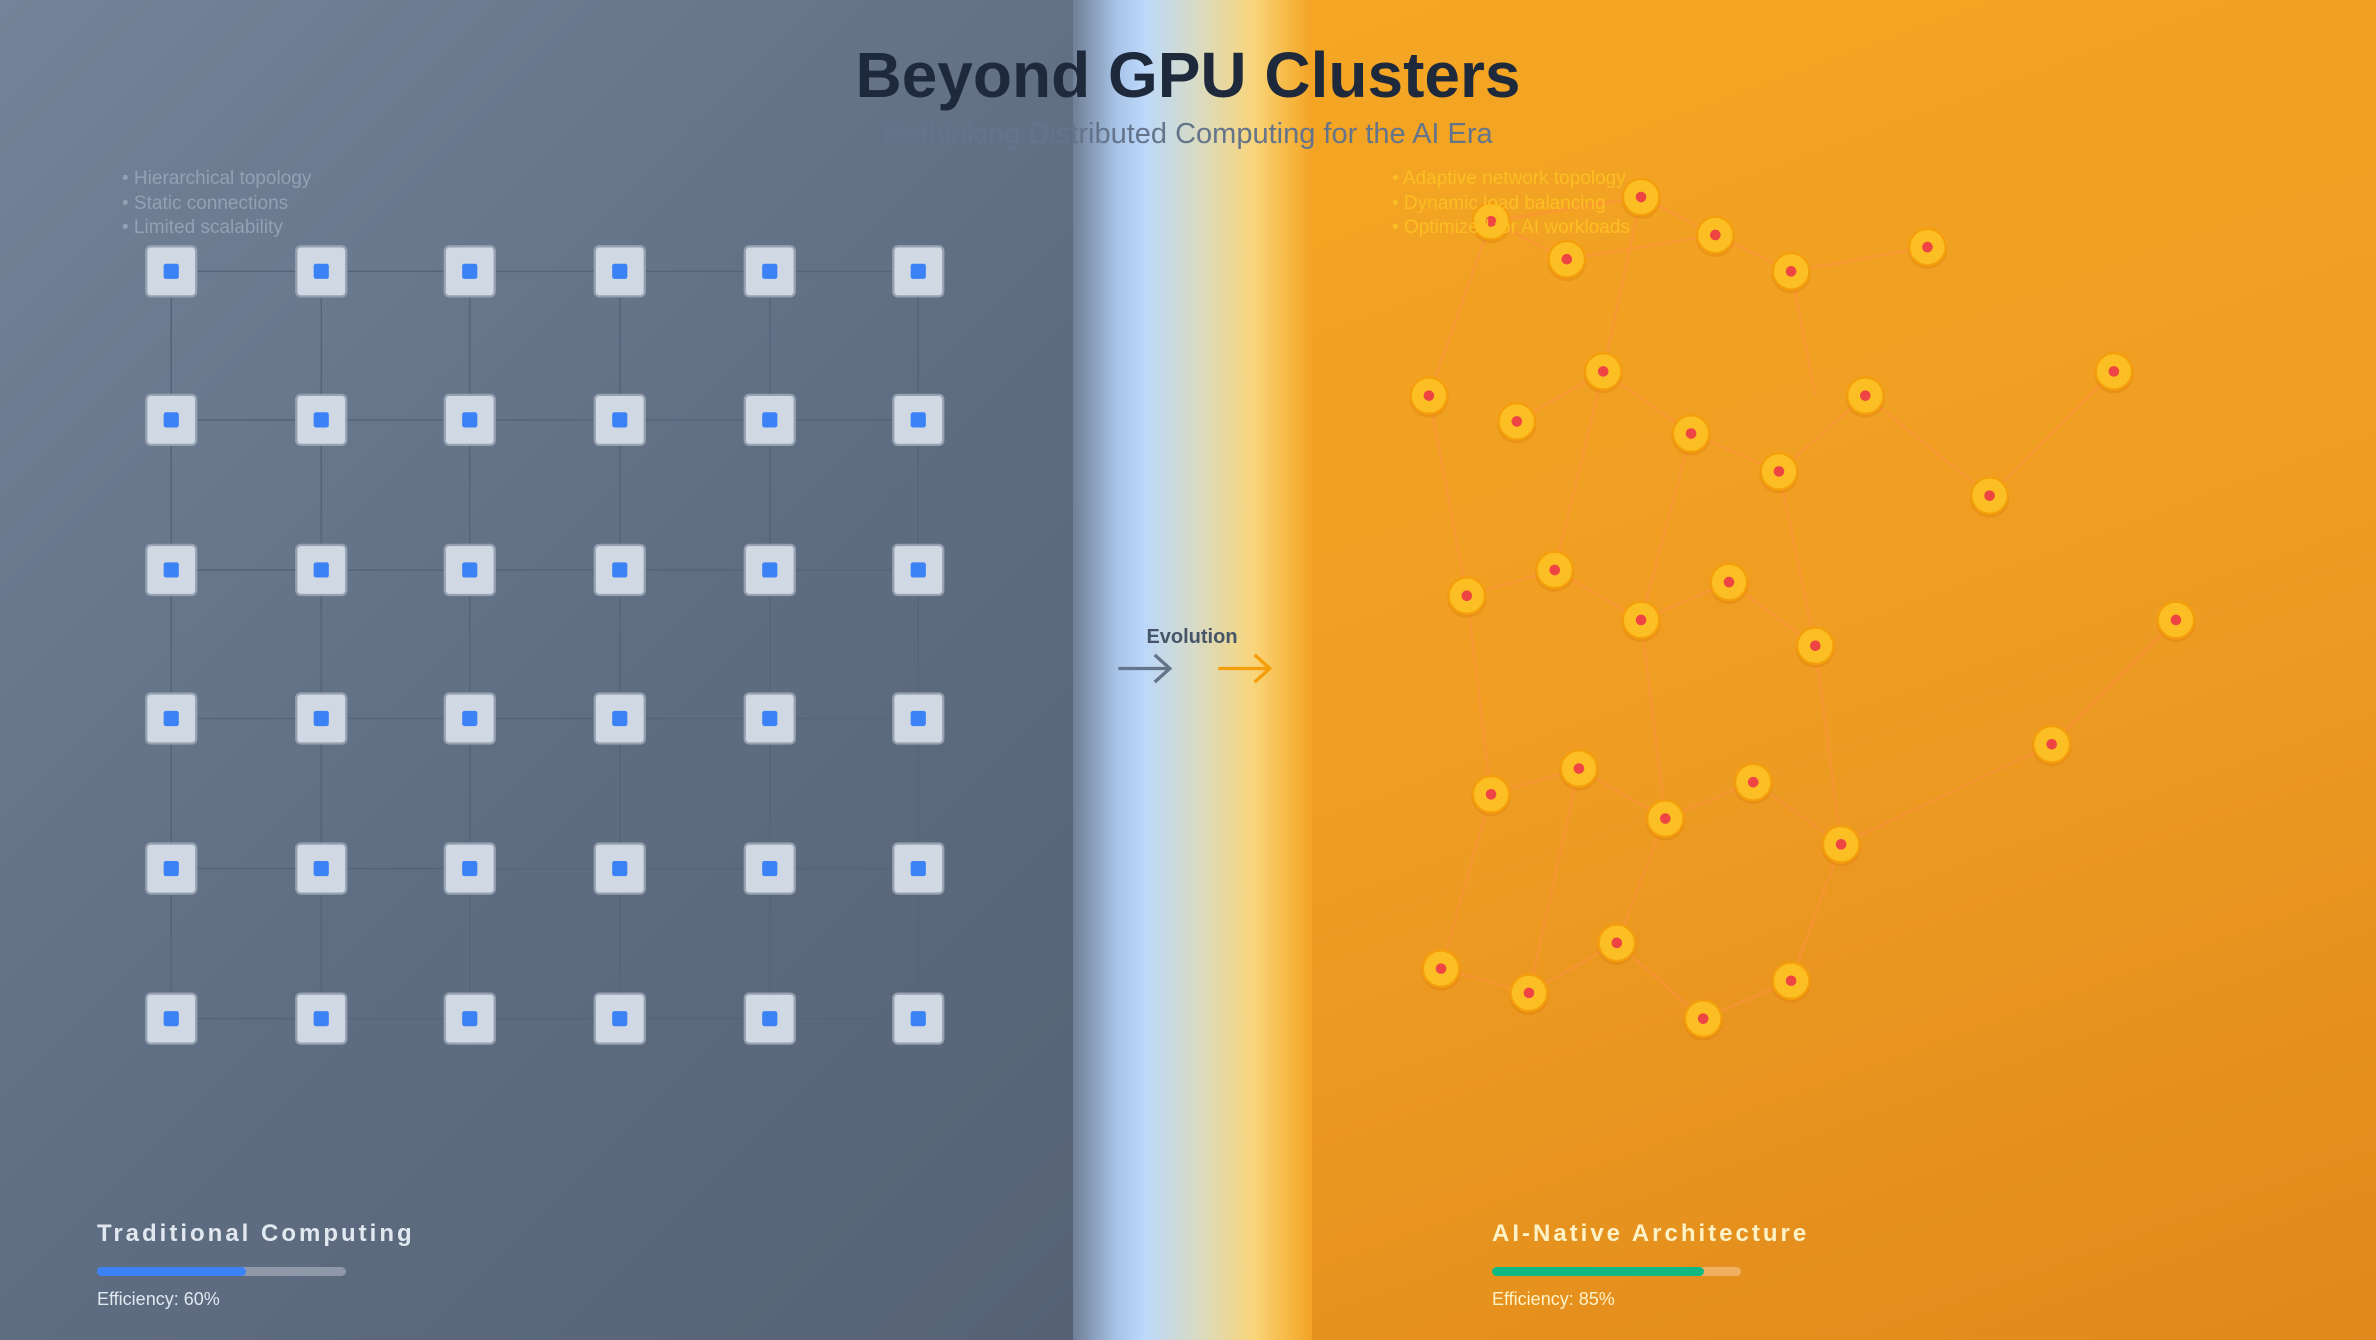 The height and width of the screenshot is (1340, 2376). Describe the element at coordinates (202, 227) in the screenshot. I see `feature-item: • Limited scalability` at that location.